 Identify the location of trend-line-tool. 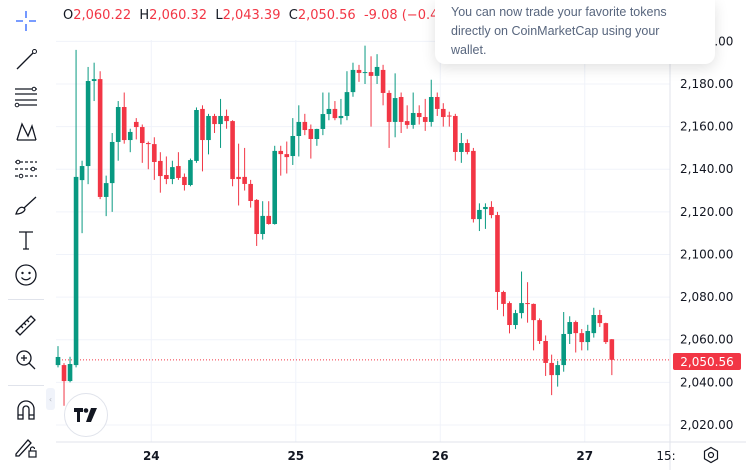
(26, 60).